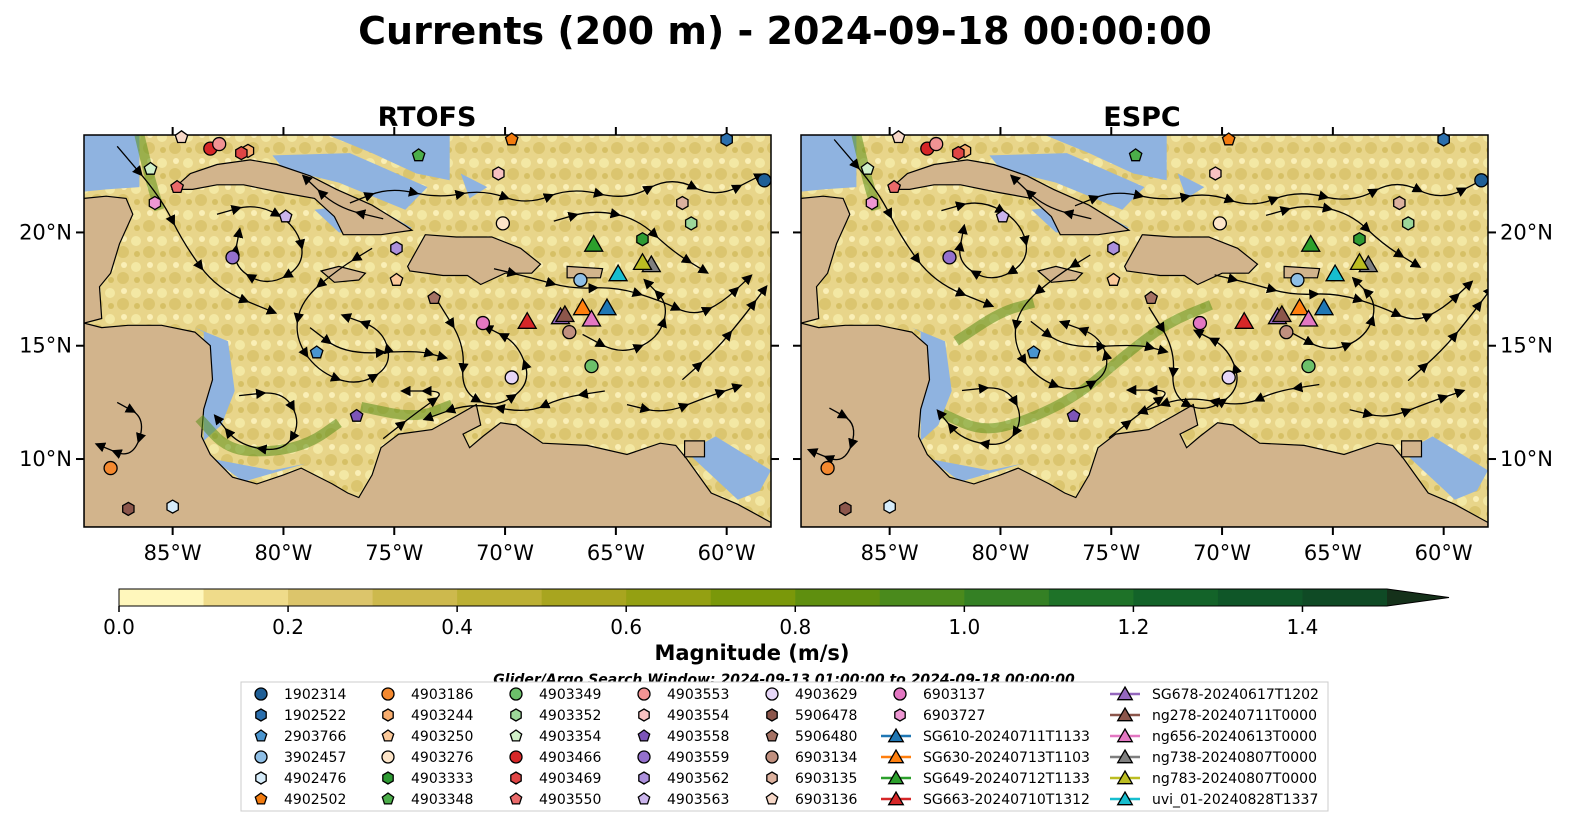 The image size is (1577, 829). I want to click on colorbar-tick-label: 0.6, so click(626, 627).